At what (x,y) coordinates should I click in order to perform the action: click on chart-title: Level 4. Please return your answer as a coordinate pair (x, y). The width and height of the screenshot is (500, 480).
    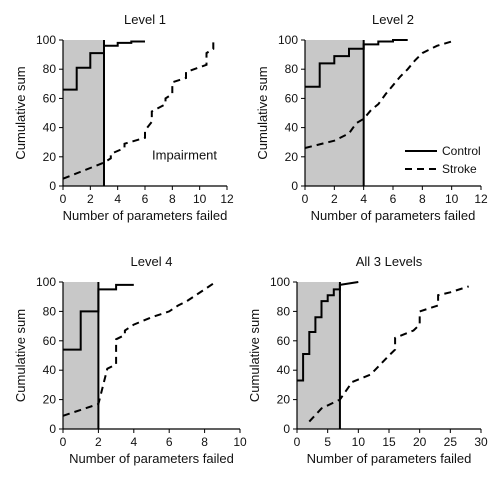
    Looking at the image, I should click on (152, 261).